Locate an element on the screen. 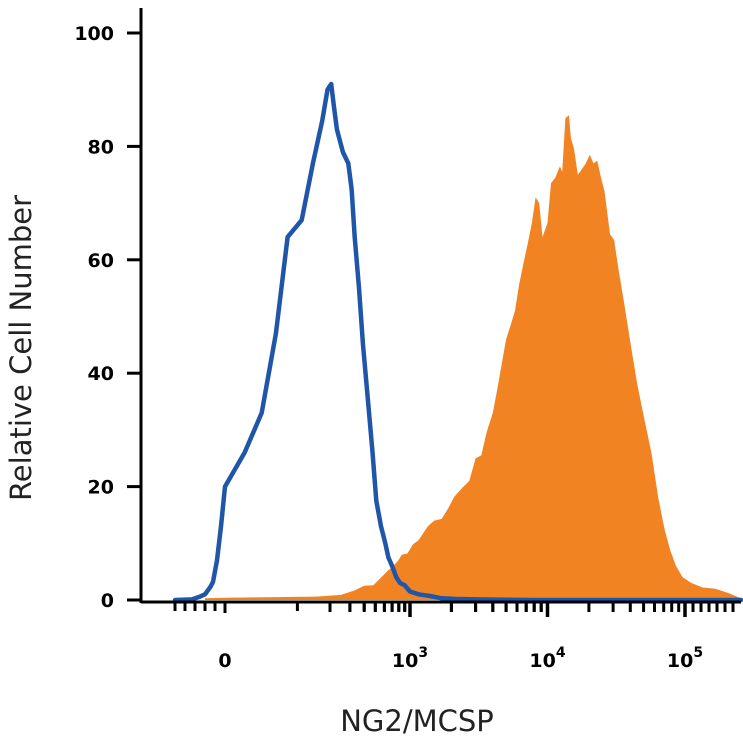 The image size is (743, 743). y-axis-tick-labels: 0 20 40 60 80 100 is located at coordinates (94, 317).